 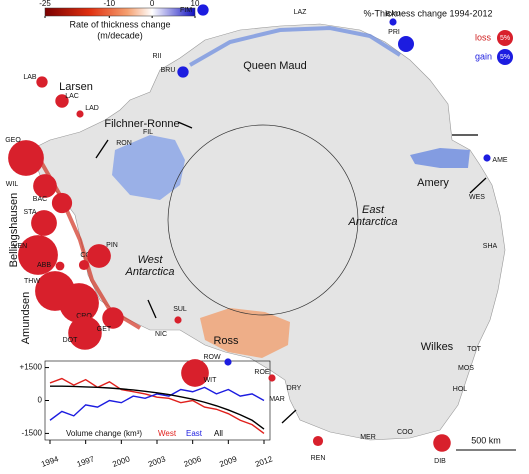 I want to click on legend-entry: West, so click(x=167, y=433).